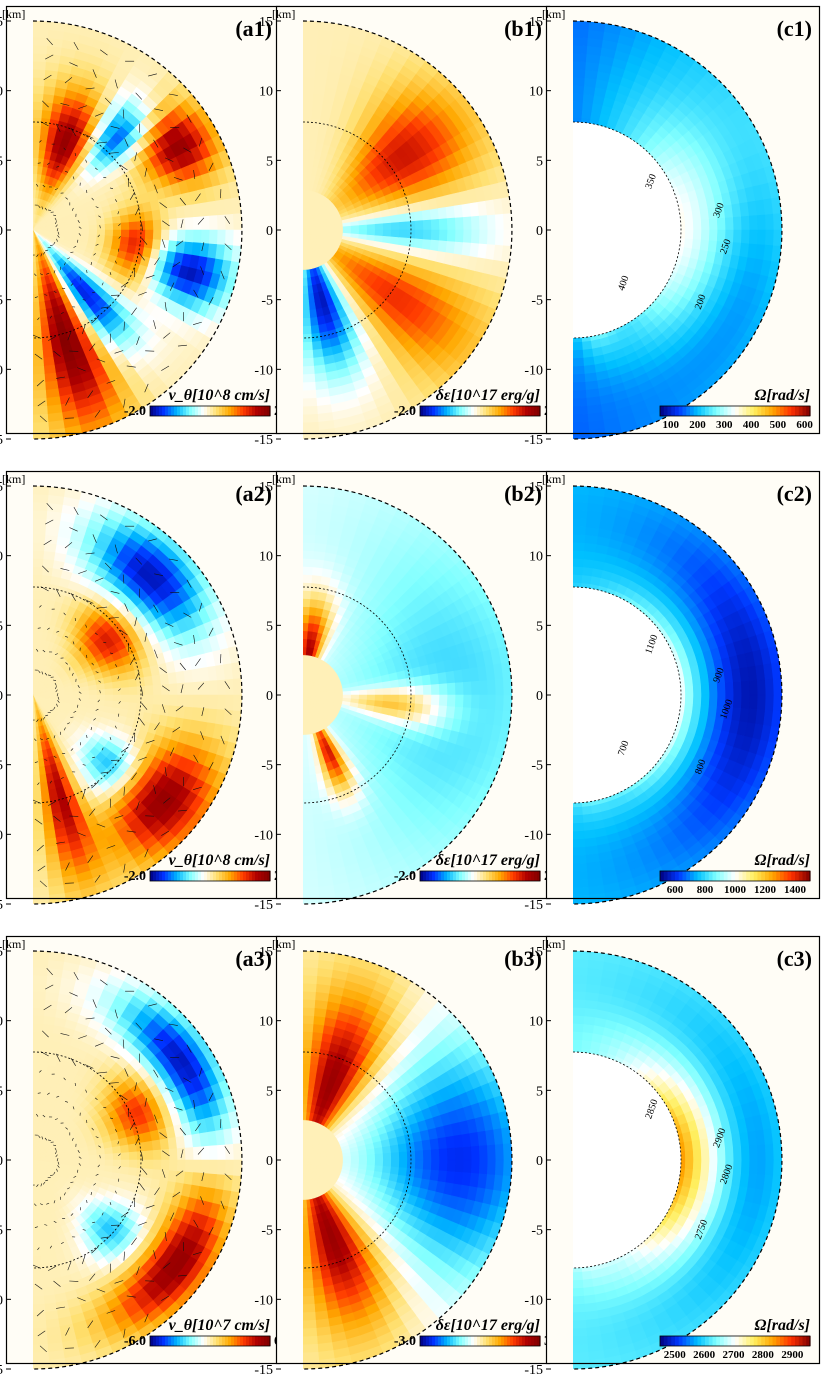 The image size is (830, 1390). Describe the element at coordinates (537, 301) in the screenshot. I see `y-tick-label: -5` at that location.